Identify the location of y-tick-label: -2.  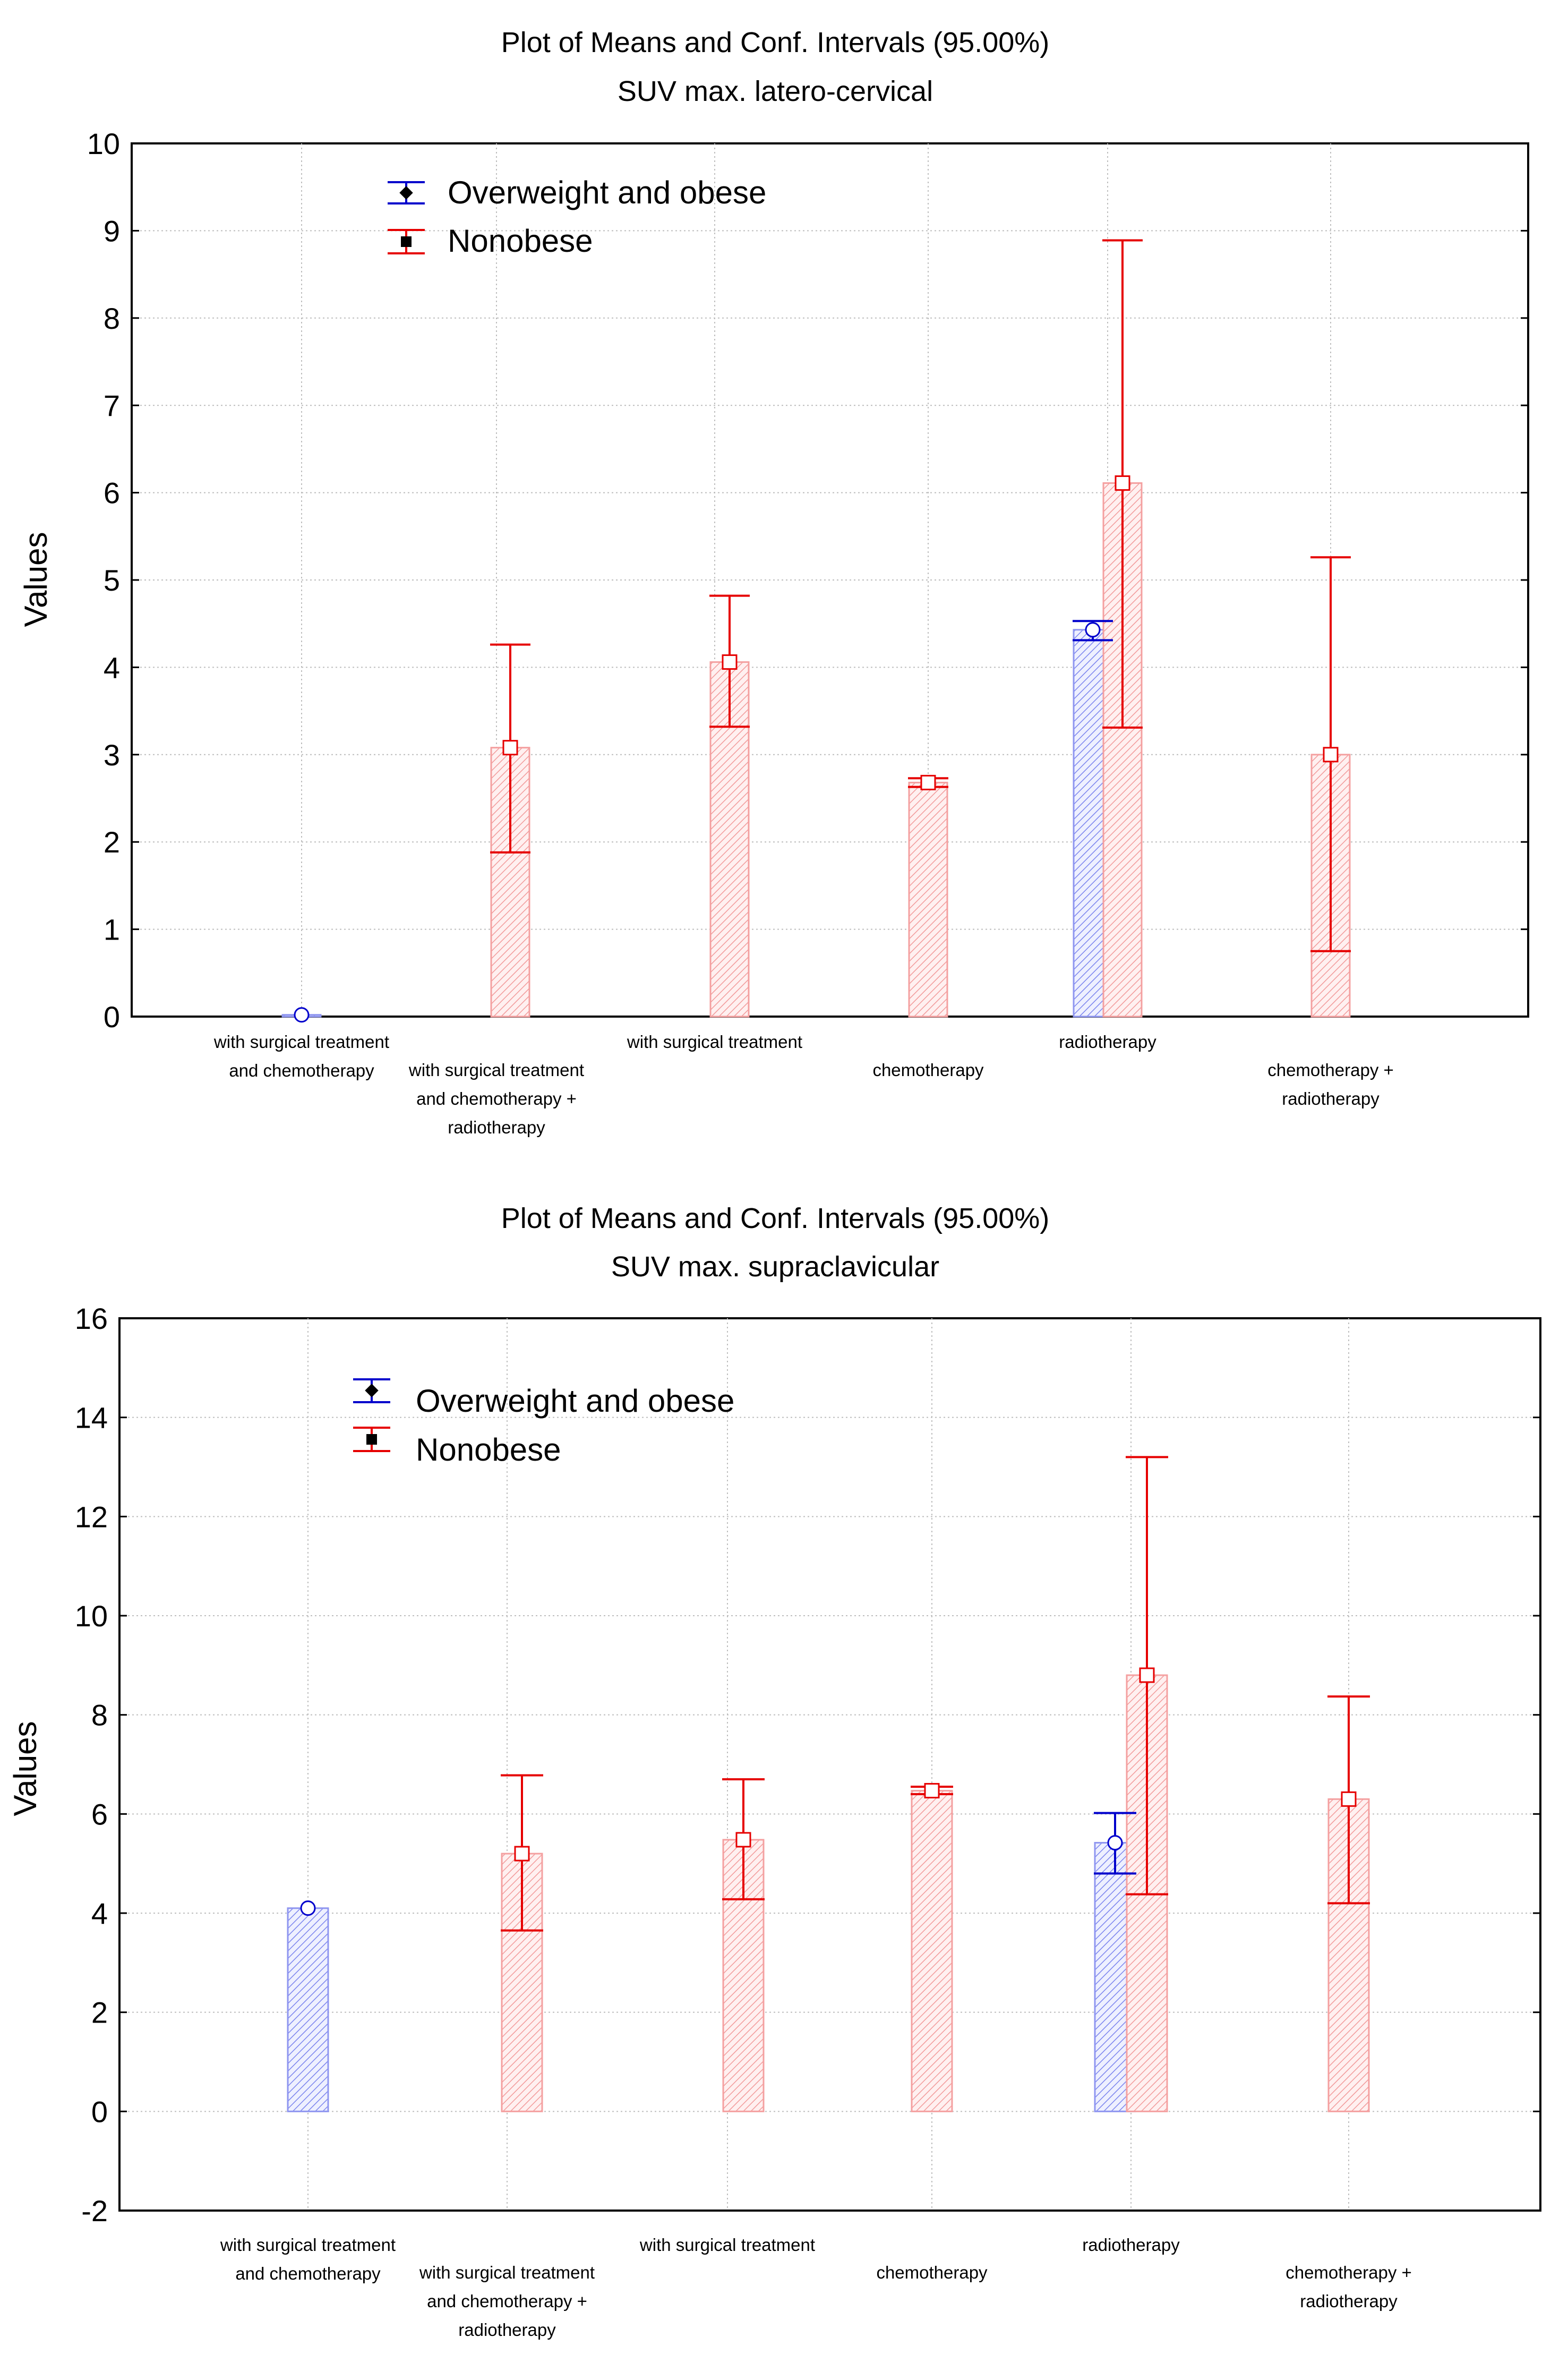
(94, 2211).